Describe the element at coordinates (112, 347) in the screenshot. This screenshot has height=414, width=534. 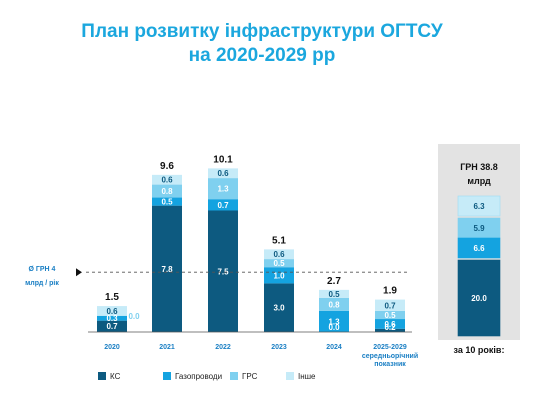
I see `category-label-2020: 2020` at that location.